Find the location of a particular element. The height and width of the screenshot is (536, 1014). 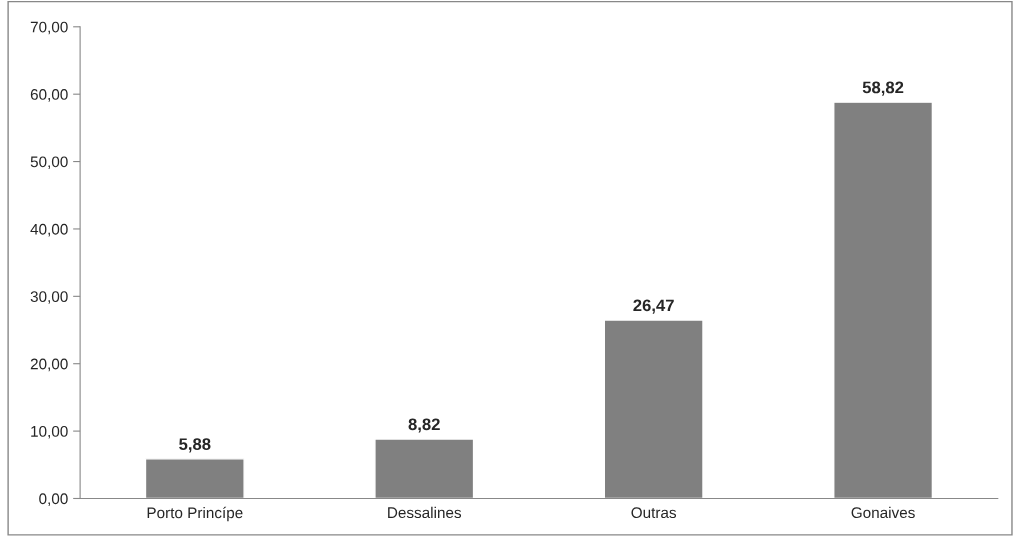

y-tick-label: 30,00 is located at coordinates (49, 297).